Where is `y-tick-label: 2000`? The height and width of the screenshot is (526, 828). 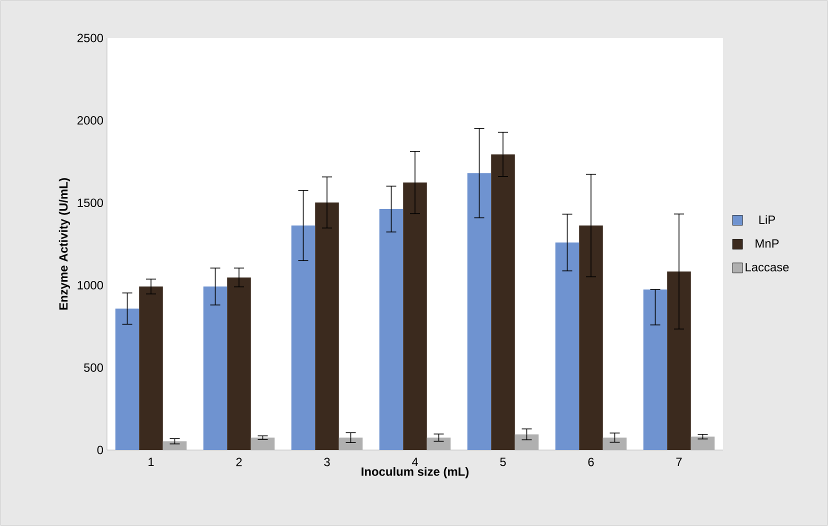
y-tick-label: 2000 is located at coordinates (90, 120).